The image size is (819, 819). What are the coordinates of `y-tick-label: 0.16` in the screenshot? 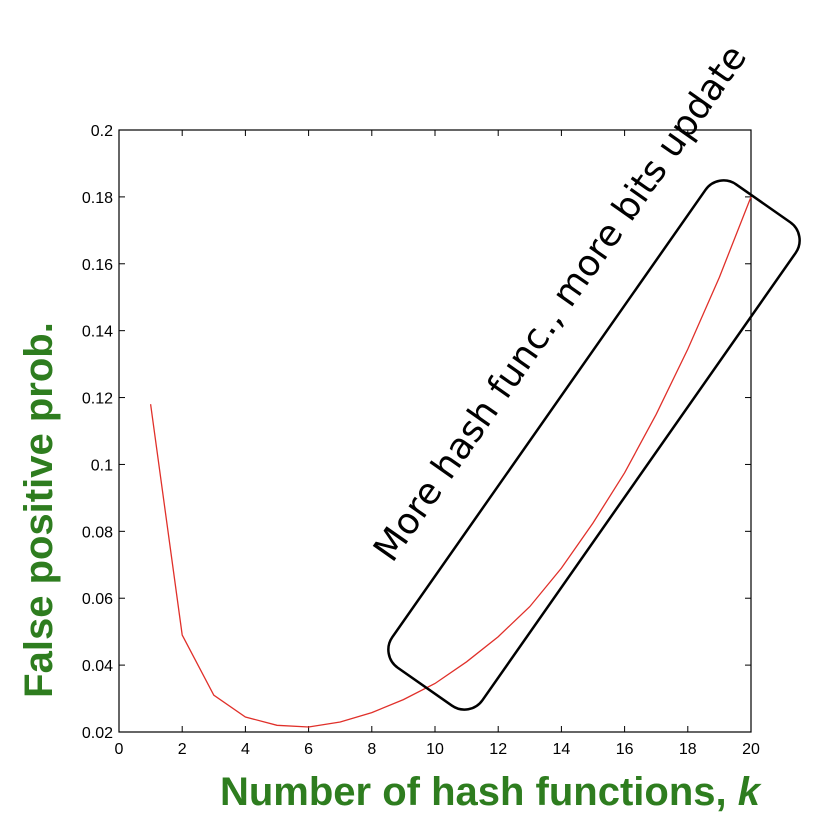 It's located at (97, 265).